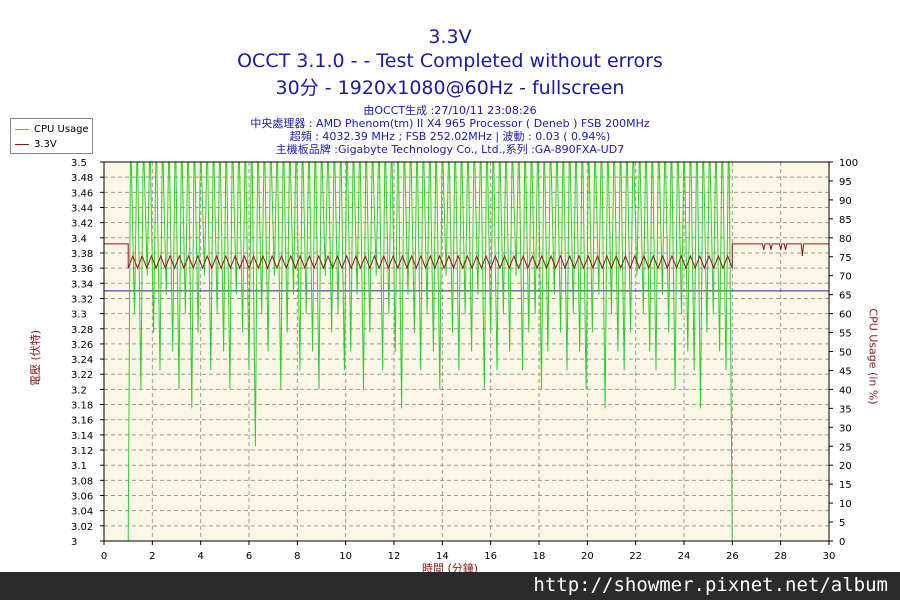 The width and height of the screenshot is (900, 600). Describe the element at coordinates (22, 144) in the screenshot. I see `legend-swatch-3v3` at that location.